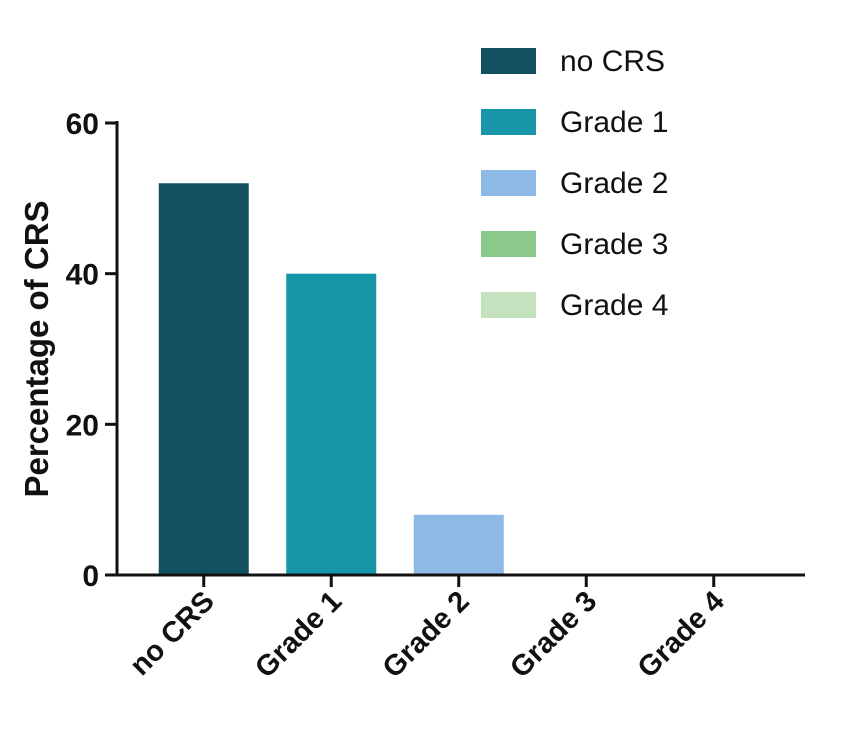 This screenshot has width=863, height=749. Describe the element at coordinates (82, 425) in the screenshot. I see `y-tick-label: 20` at that location.